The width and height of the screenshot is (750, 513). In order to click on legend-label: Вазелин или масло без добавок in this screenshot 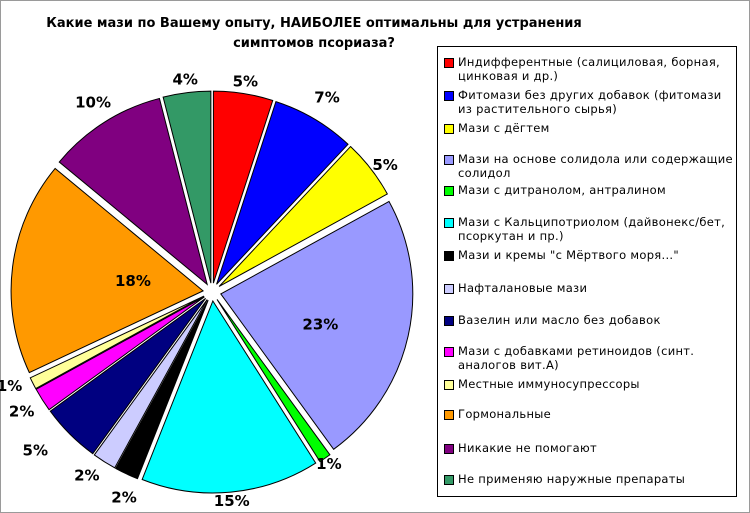, I will do `click(559, 320)`.